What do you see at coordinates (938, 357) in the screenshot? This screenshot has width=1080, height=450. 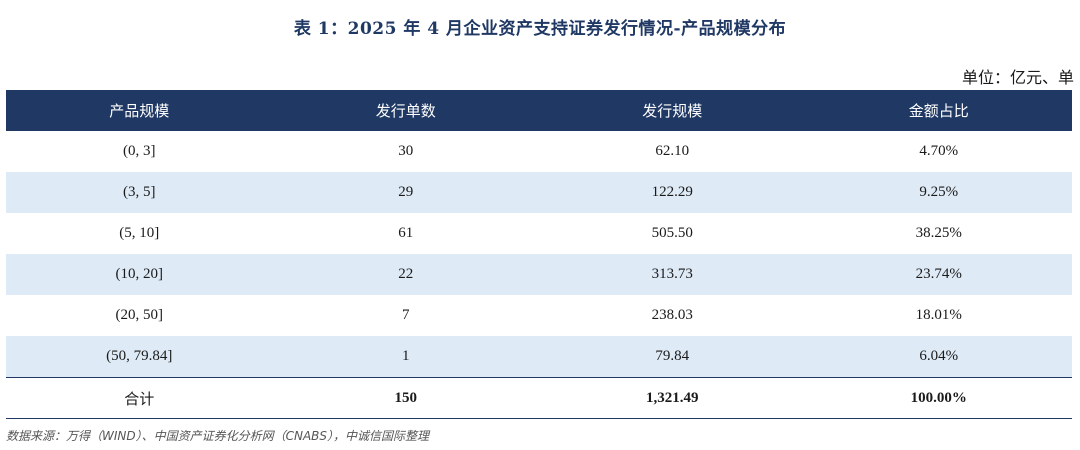 I see `cell-amount-share: 6.04%` at bounding box center [938, 357].